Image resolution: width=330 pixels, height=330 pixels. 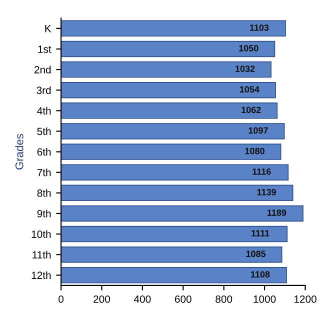 I want to click on y-tick-label: 5th, so click(x=44, y=131).